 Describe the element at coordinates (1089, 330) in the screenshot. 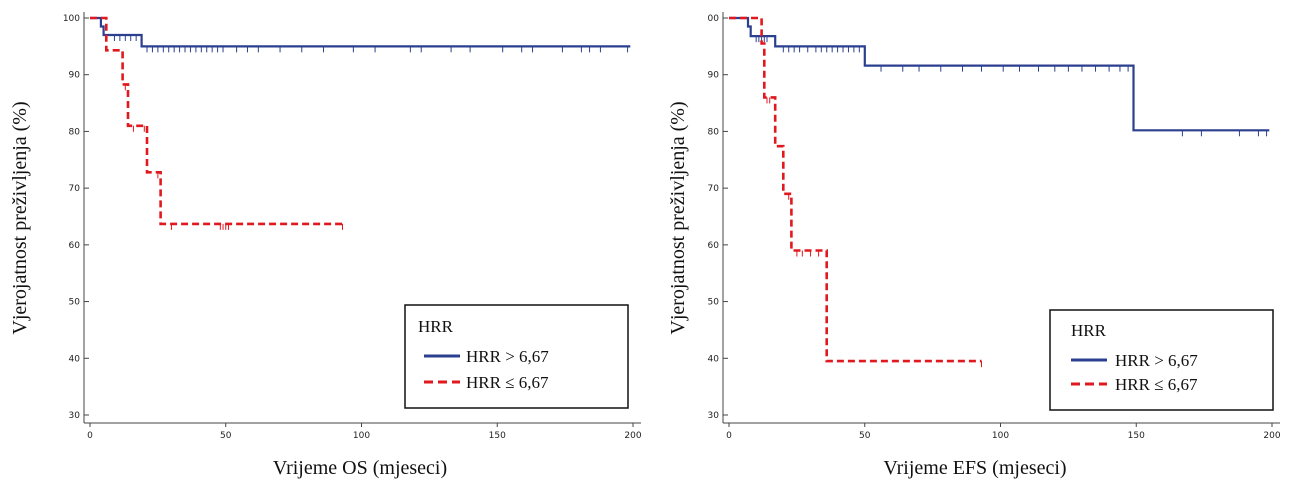

I see `efs-legend-title: HRR` at that location.